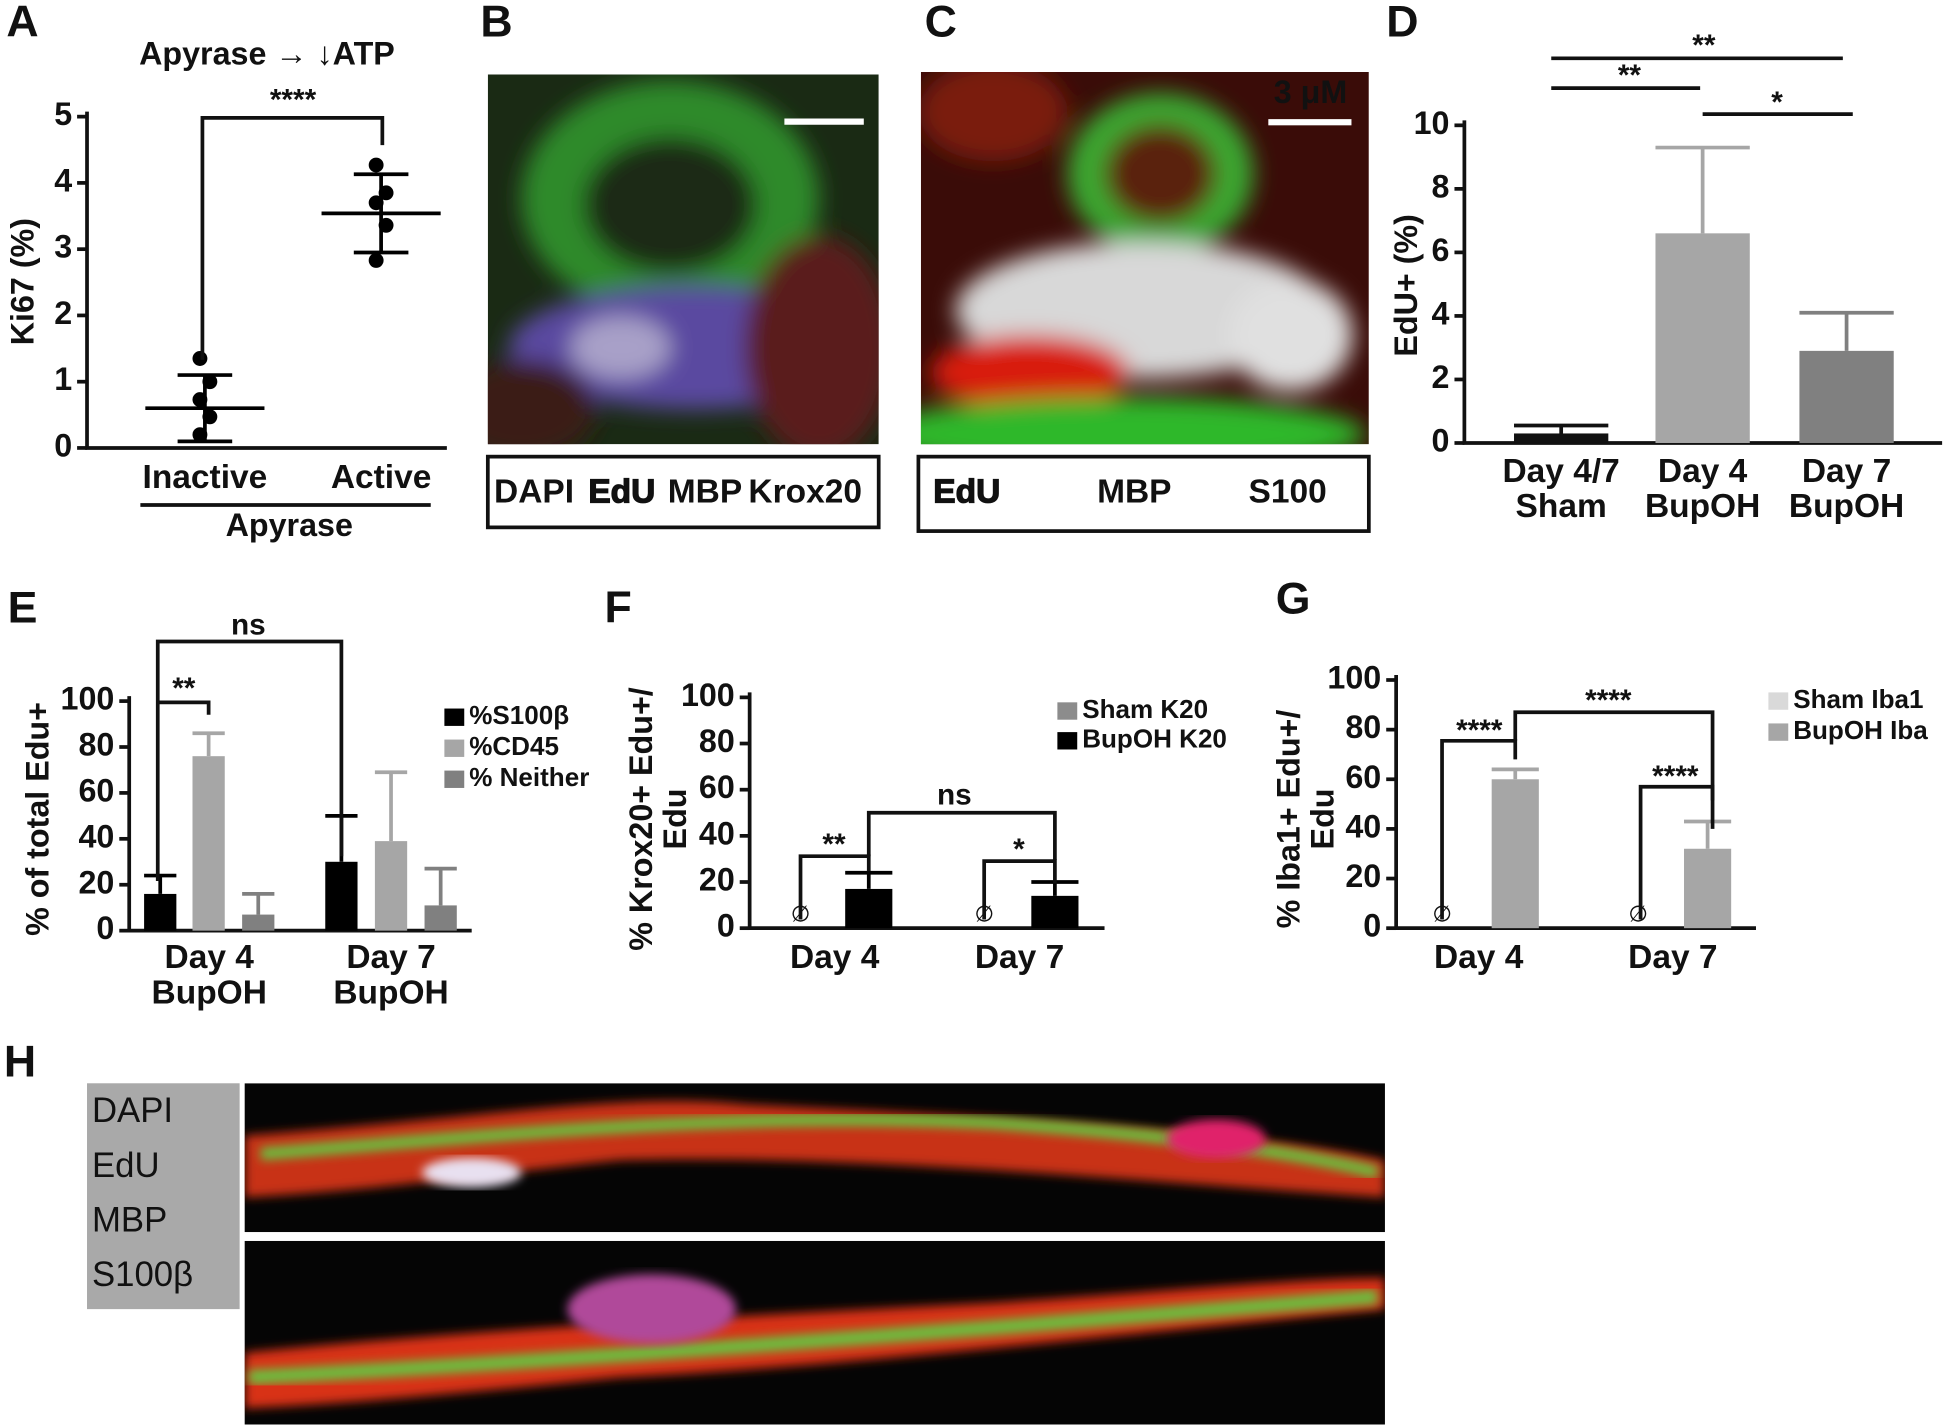 This screenshot has height=1427, width=1946. I want to click on y-tick-label: 6, so click(1441, 250).